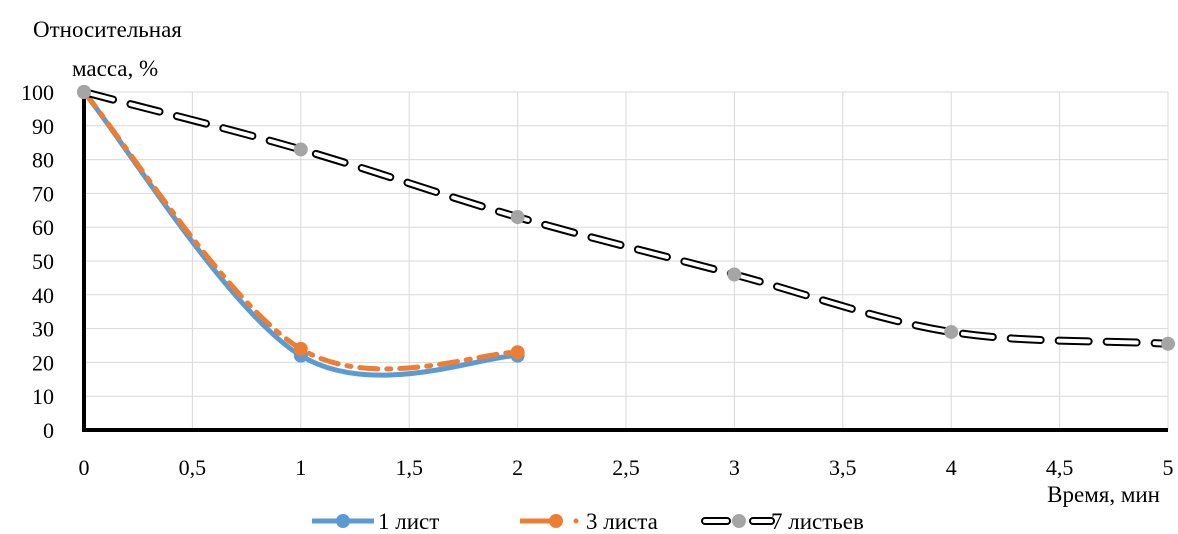 This screenshot has width=1178, height=534. Describe the element at coordinates (817, 521) in the screenshot. I see `legend-label: 7 листьев` at that location.